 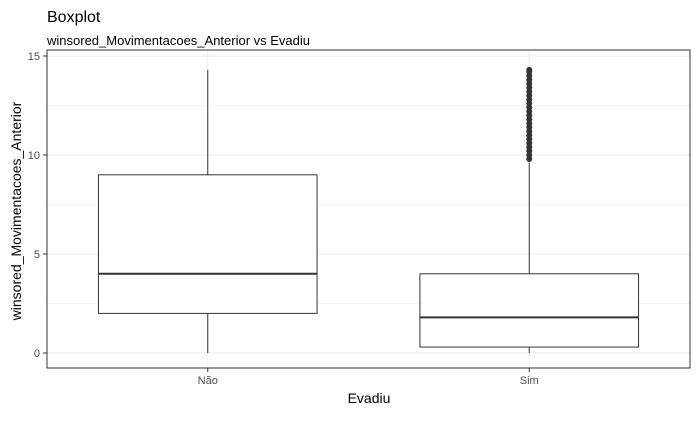 I want to click on outlier-point, so click(x=529, y=69).